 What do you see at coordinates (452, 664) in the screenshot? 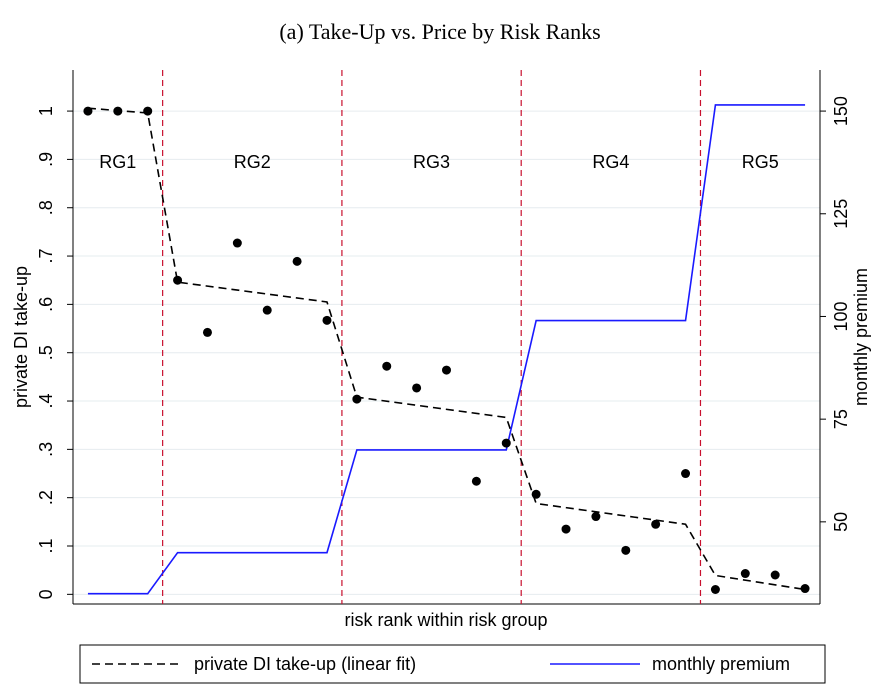
I see `legend` at bounding box center [452, 664].